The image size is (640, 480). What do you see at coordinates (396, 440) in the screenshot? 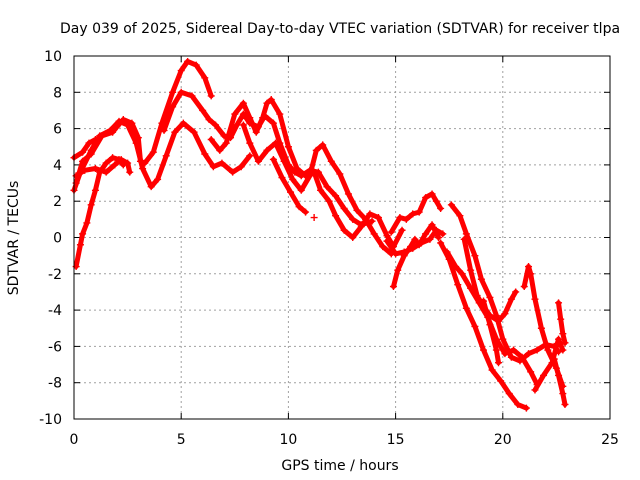
I see `x-tick-label: 15` at bounding box center [396, 440].